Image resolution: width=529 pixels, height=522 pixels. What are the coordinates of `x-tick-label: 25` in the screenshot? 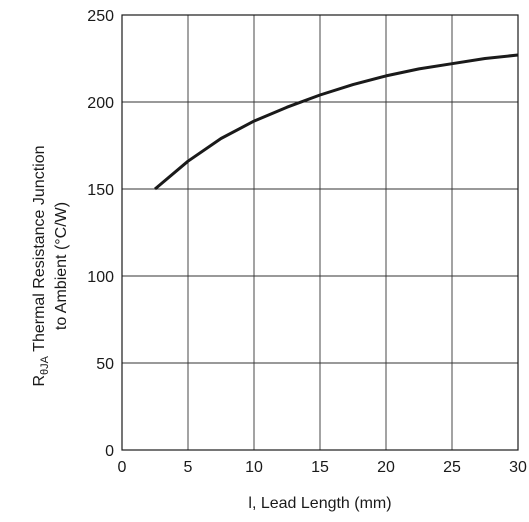 It's located at (452, 467).